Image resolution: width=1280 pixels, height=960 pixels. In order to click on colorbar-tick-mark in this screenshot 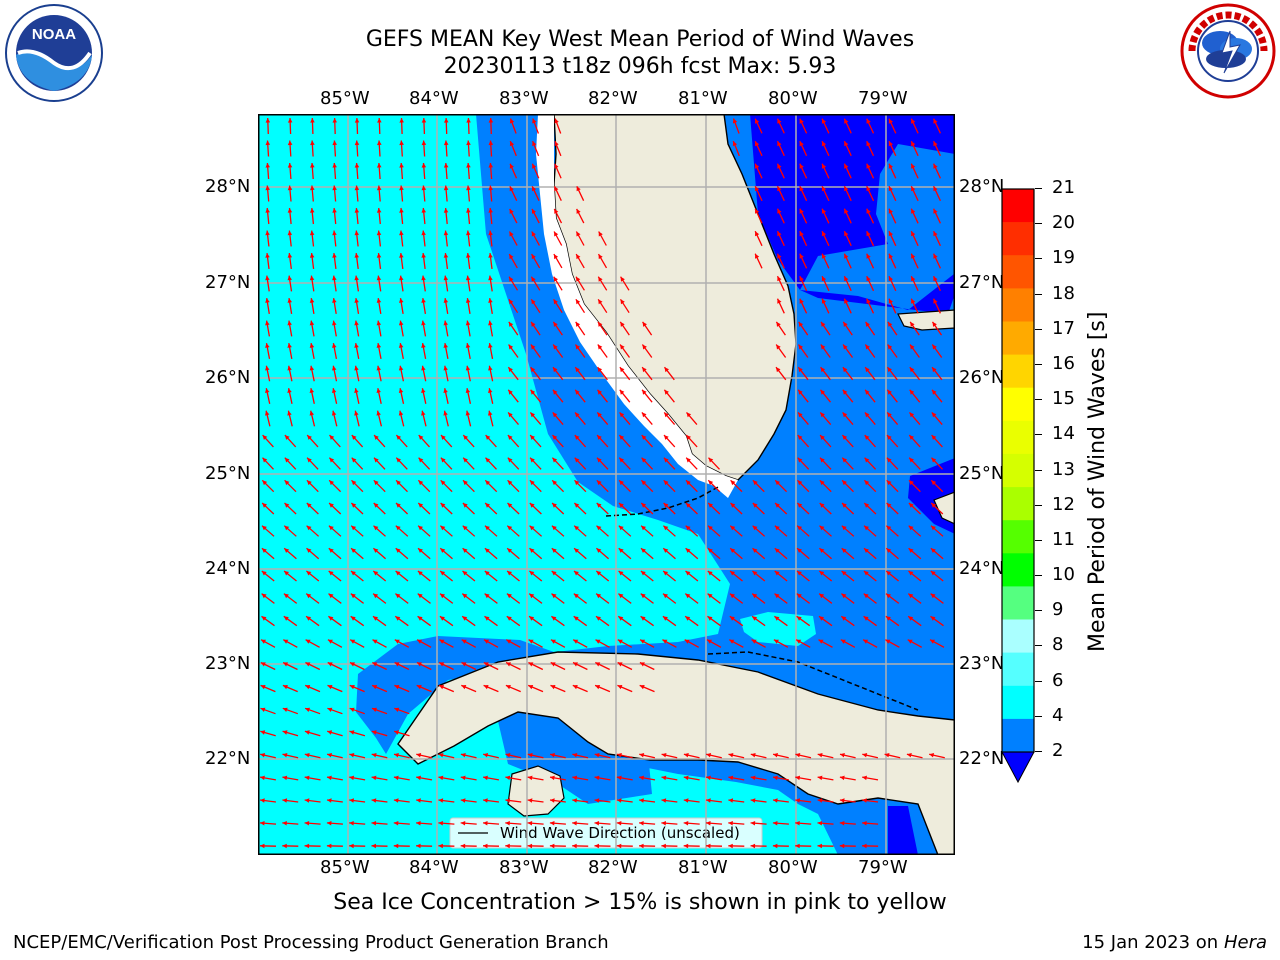, I will do `click(1038, 716)`.